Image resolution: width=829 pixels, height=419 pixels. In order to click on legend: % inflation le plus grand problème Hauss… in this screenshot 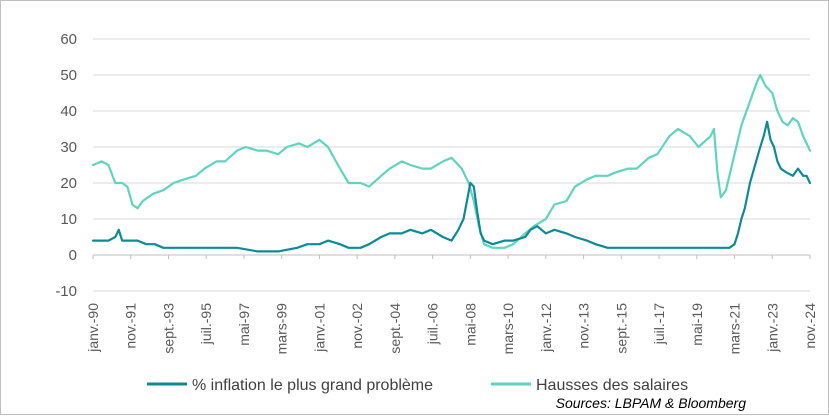, I will do `click(417, 385)`.